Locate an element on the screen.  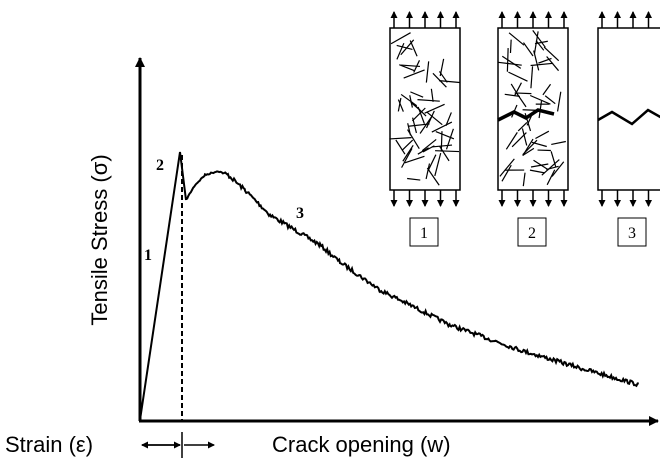
specimen is located at coordinates (628, 109).